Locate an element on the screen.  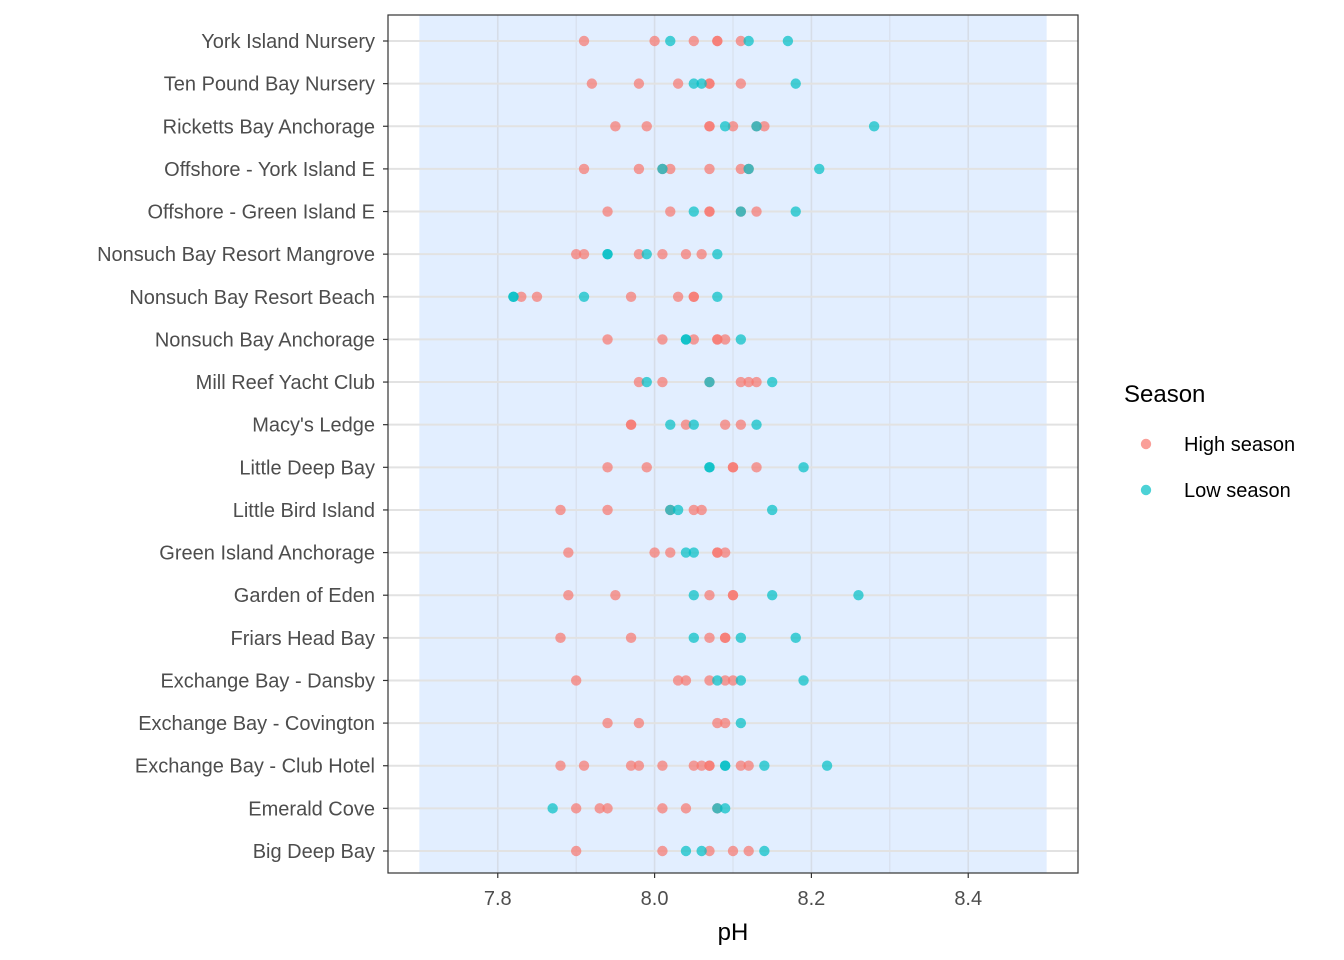
legend-key is located at coordinates (1146, 444).